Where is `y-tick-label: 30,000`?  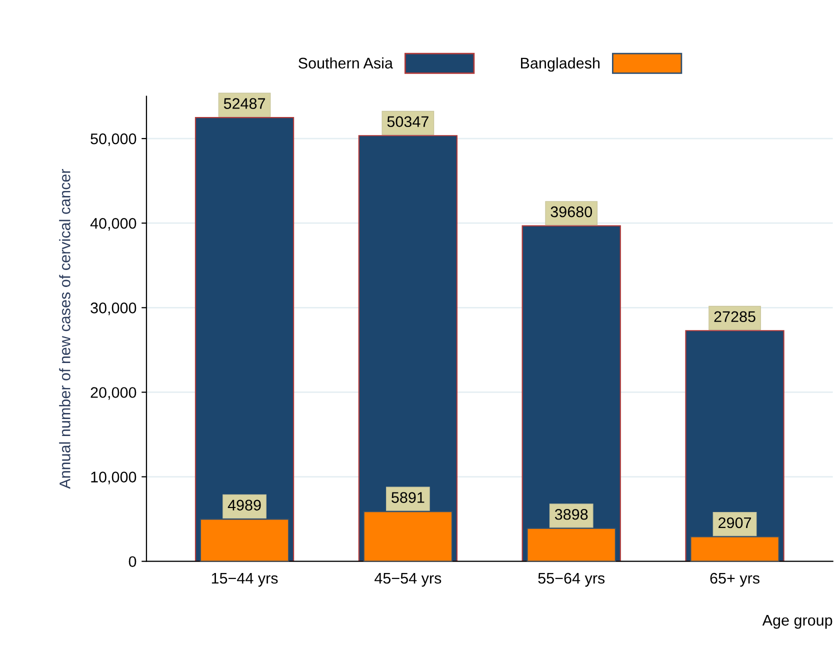
y-tick-label: 30,000 is located at coordinates (113, 309).